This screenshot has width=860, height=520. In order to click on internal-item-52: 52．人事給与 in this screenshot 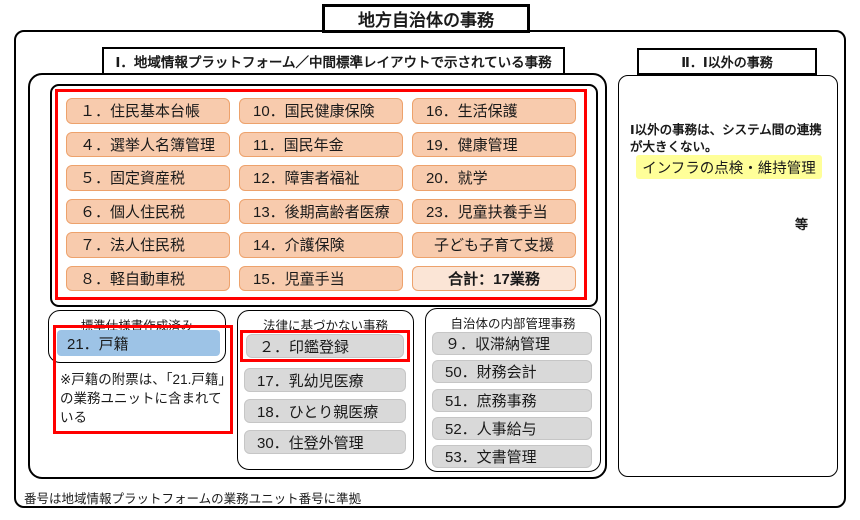, I will do `click(512, 428)`.